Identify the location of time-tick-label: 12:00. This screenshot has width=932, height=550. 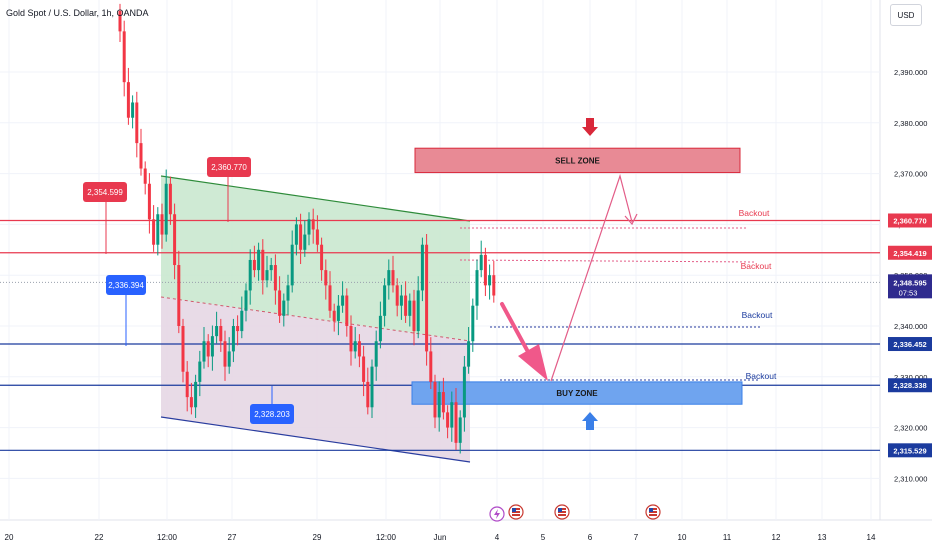
(386, 537).